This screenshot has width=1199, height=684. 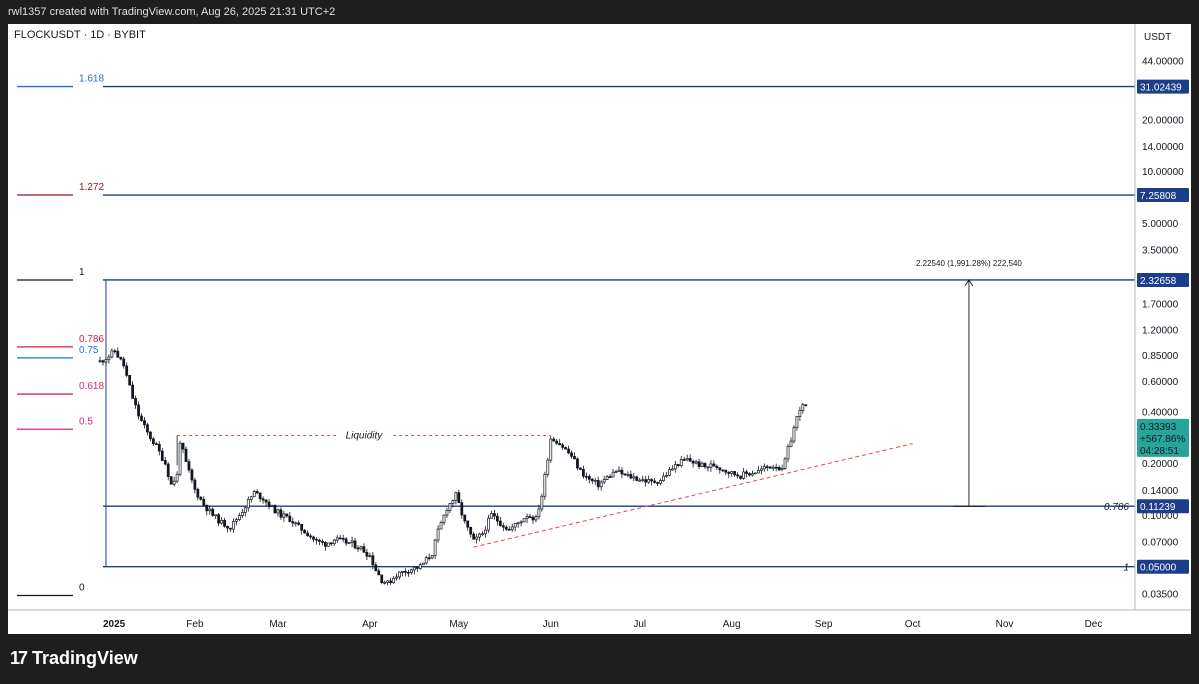 I want to click on level-price-badge-label: 0.05000, so click(x=1158, y=568).